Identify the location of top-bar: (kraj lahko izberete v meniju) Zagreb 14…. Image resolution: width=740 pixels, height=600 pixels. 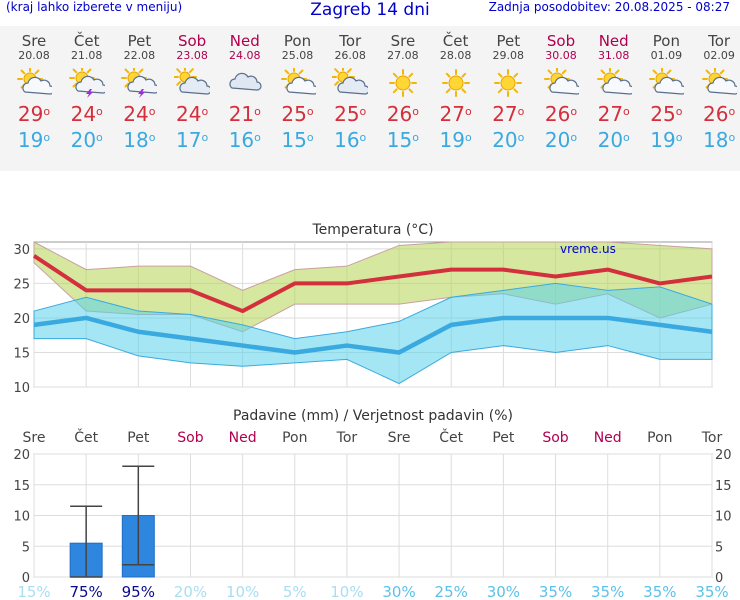
(370, 11).